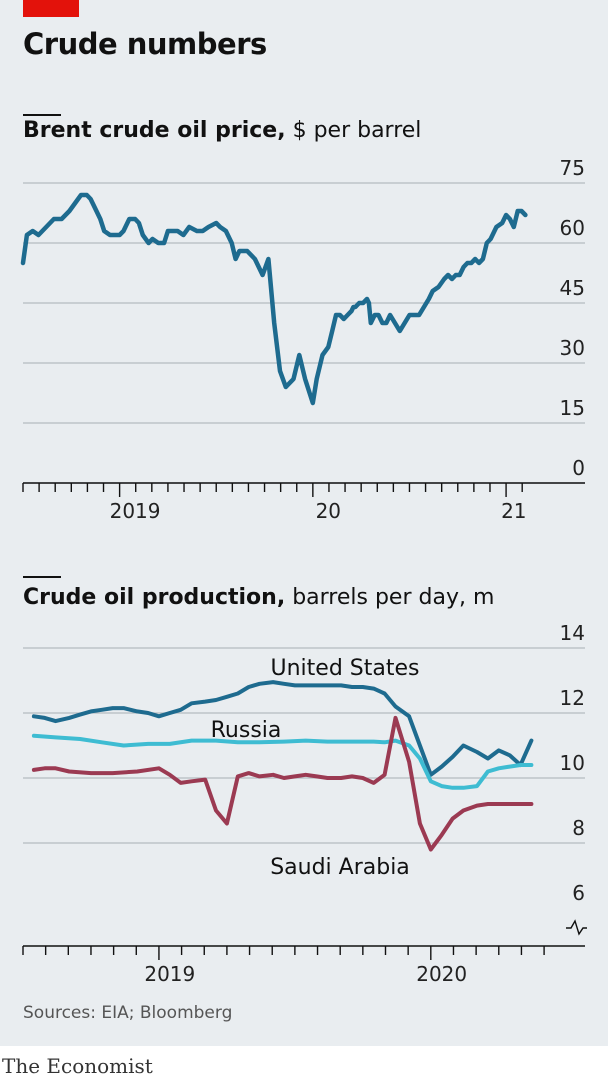  What do you see at coordinates (578, 828) in the screenshot?
I see `y-tick-label: 8` at bounding box center [578, 828].